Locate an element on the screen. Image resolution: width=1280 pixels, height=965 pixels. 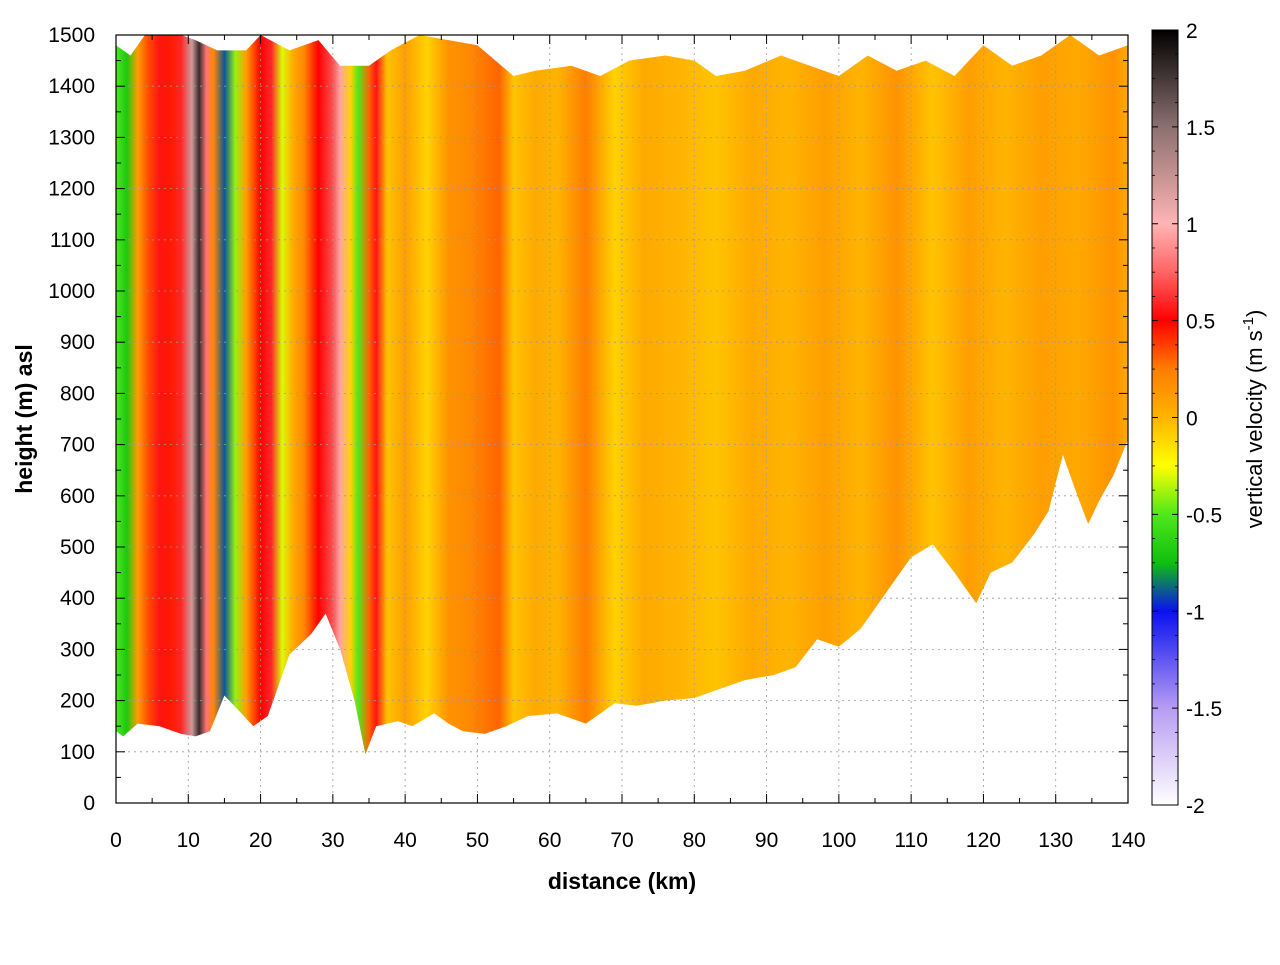
colorbar-tick-label: -0.5 is located at coordinates (1204, 515).